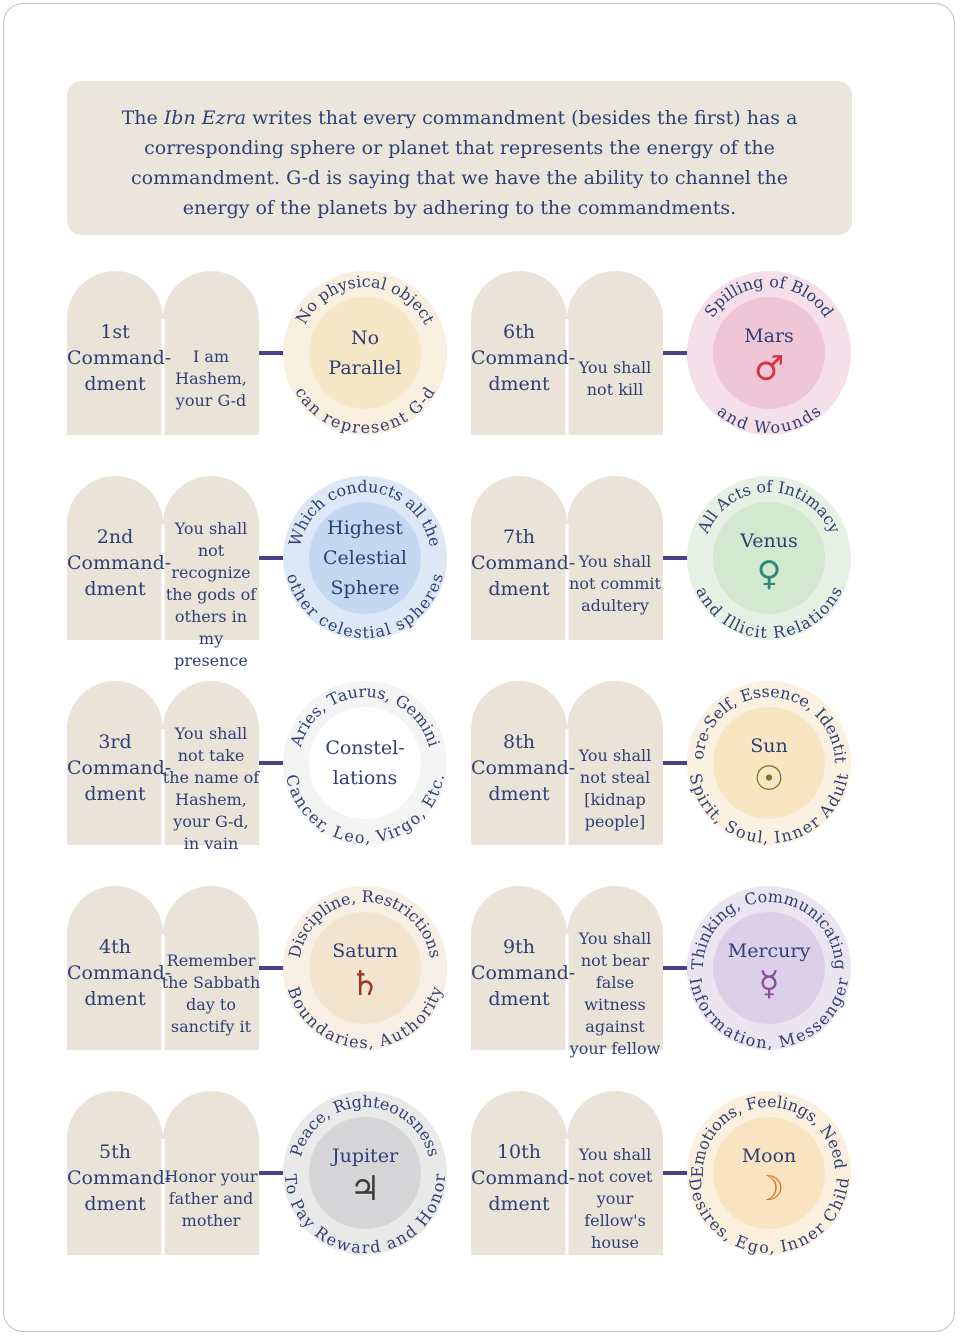  I want to click on commandment-number: 5th Command-dment, so click(119, 1178).